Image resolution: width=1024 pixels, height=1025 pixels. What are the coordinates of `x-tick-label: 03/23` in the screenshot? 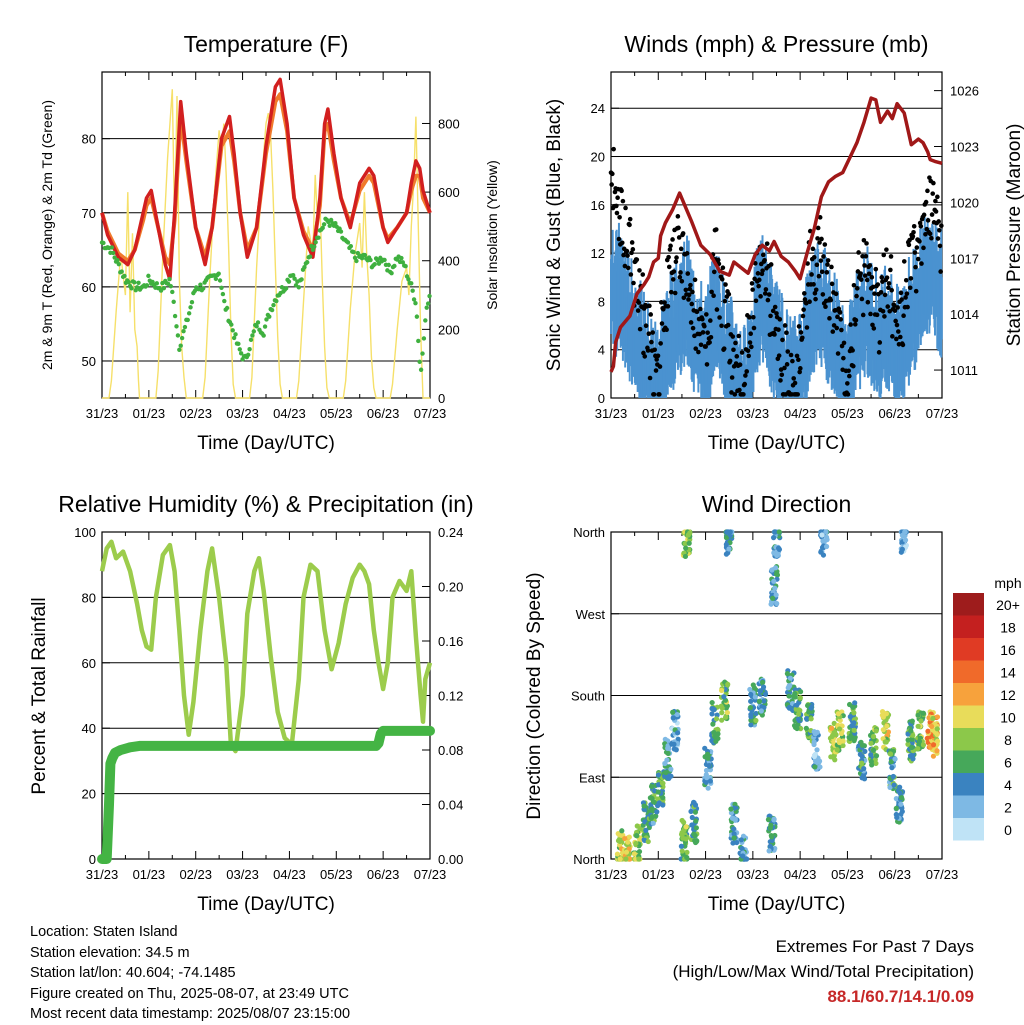 It's located at (242, 413).